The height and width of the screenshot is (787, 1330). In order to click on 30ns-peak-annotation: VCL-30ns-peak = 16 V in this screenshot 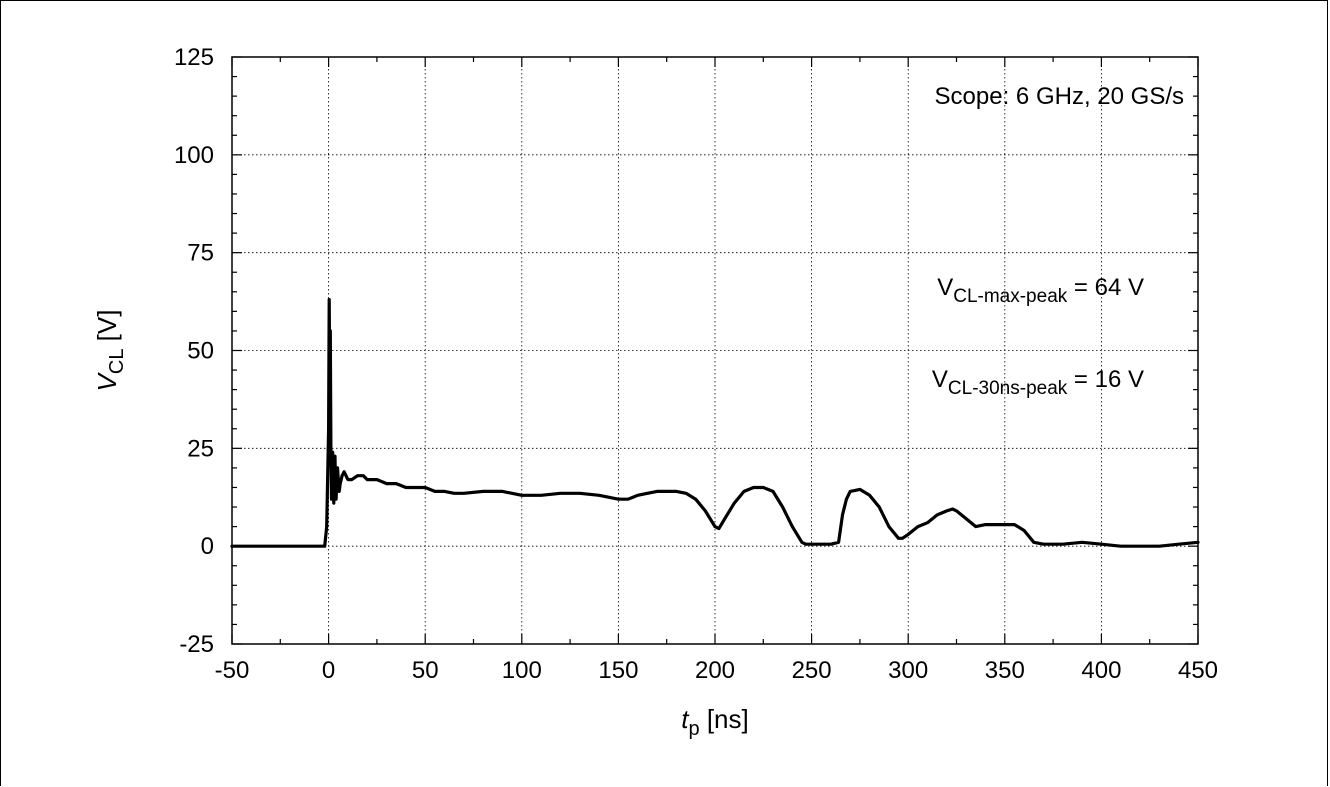, I will do `click(1038, 382)`.